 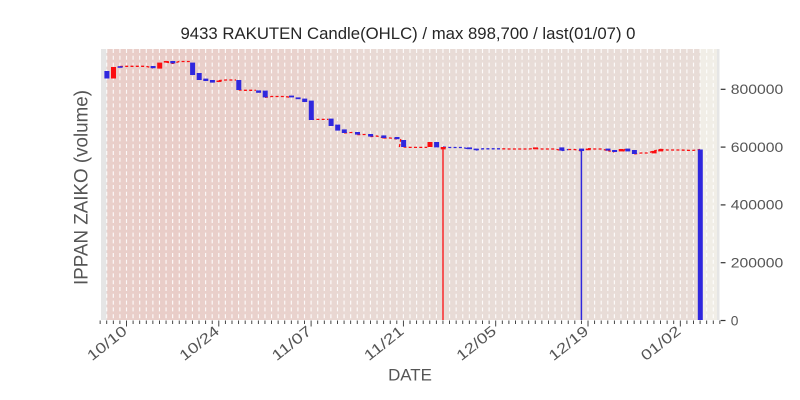 What do you see at coordinates (410, 375) in the screenshot?
I see `svg-text: DATE` at bounding box center [410, 375].